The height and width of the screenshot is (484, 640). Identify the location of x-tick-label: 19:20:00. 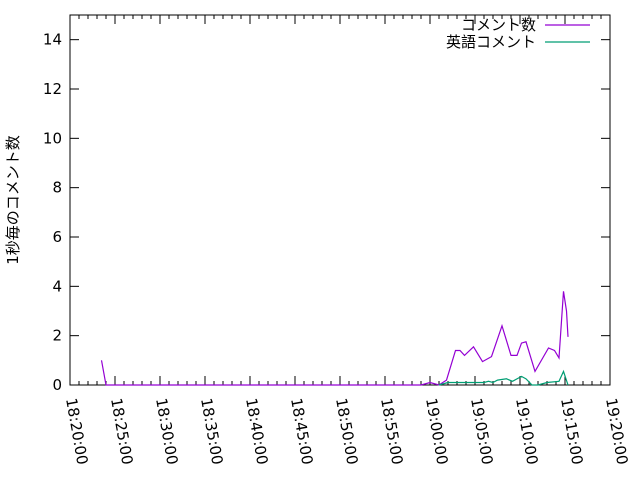
(616, 431).